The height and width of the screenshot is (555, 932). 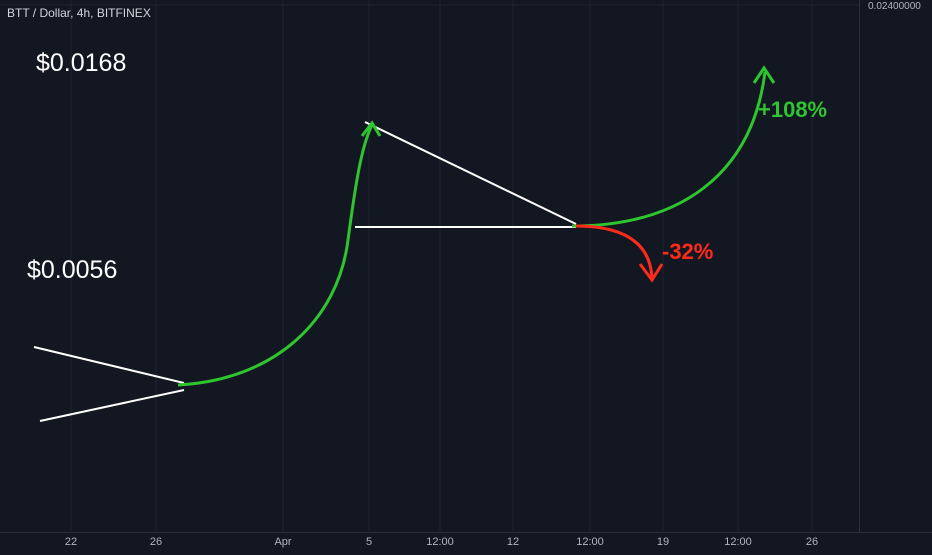 What do you see at coordinates (470, 173) in the screenshot?
I see `descending-triangle-upper-line` at bounding box center [470, 173].